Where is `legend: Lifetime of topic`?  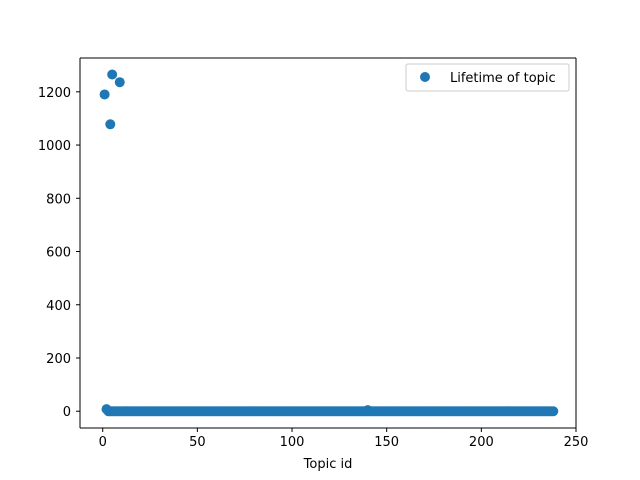 legend: Lifetime of topic is located at coordinates (487, 77).